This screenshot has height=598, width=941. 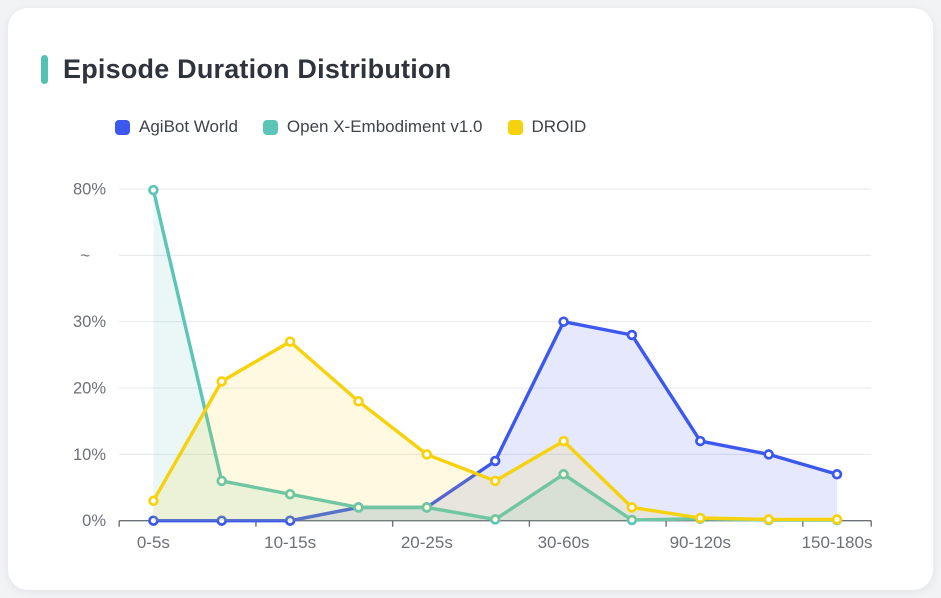 What do you see at coordinates (700, 542) in the screenshot?
I see `x-axis-label: 90-120s` at bounding box center [700, 542].